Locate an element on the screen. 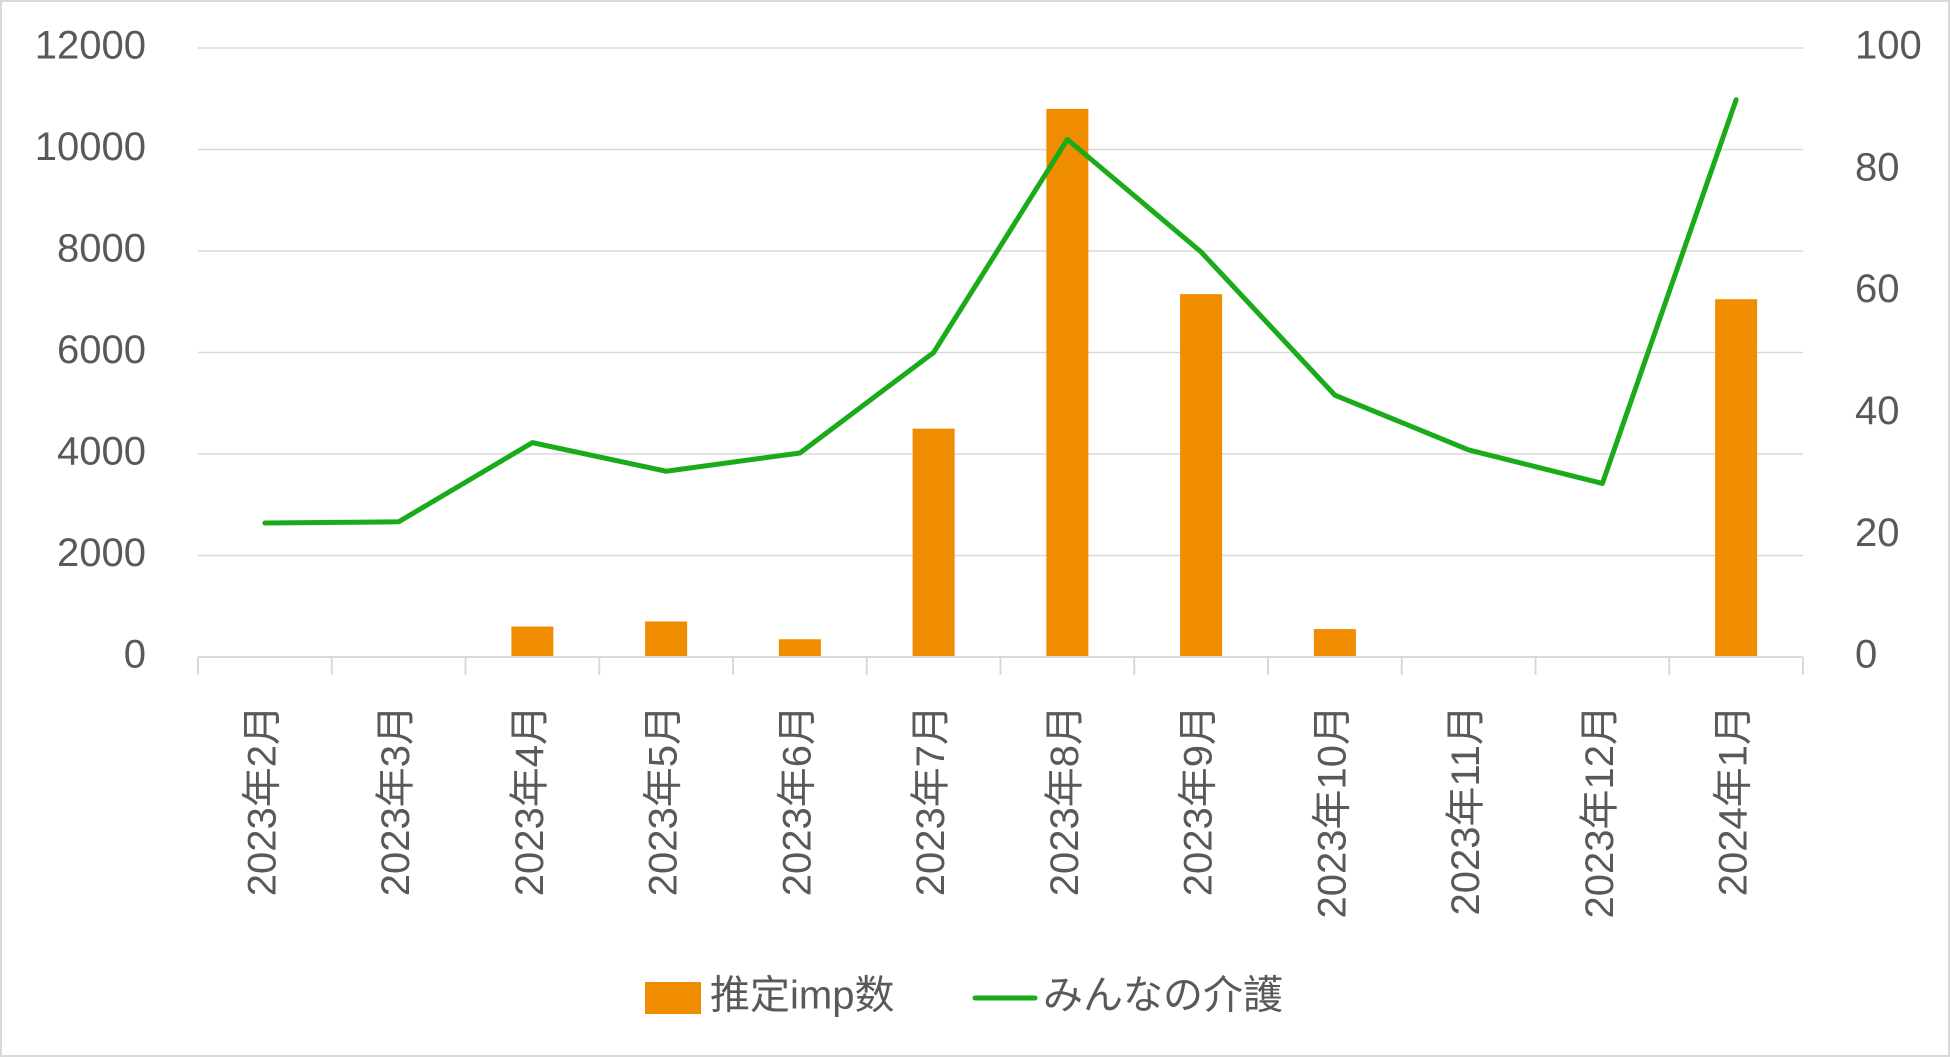 Image resolution: width=1950 pixels, height=1057 pixels. x-category-label: 2023年11月 is located at coordinates (1466, 810).